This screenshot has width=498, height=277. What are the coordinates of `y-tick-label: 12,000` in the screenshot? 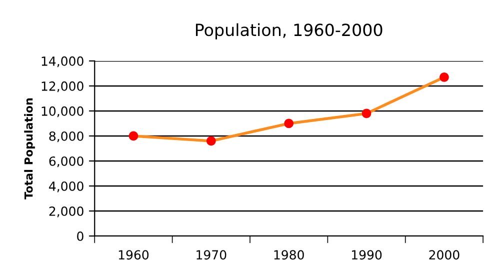 It's located at (63, 86).